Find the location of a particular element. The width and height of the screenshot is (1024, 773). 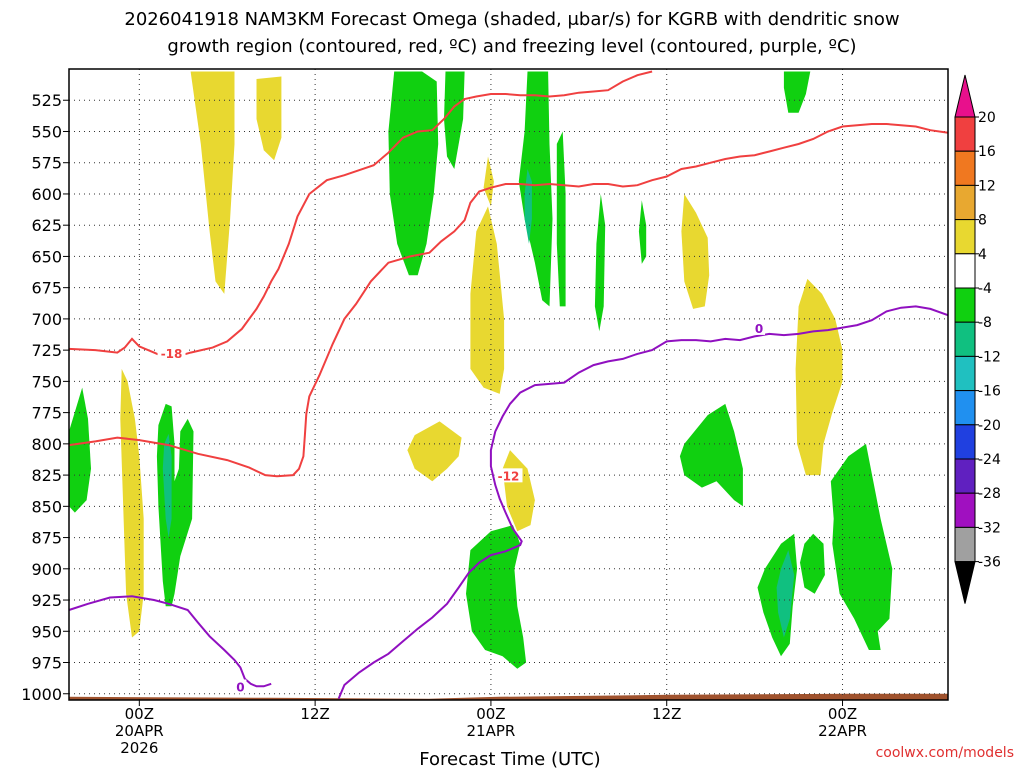

colorbar-label--16: -16 is located at coordinates (989, 392).